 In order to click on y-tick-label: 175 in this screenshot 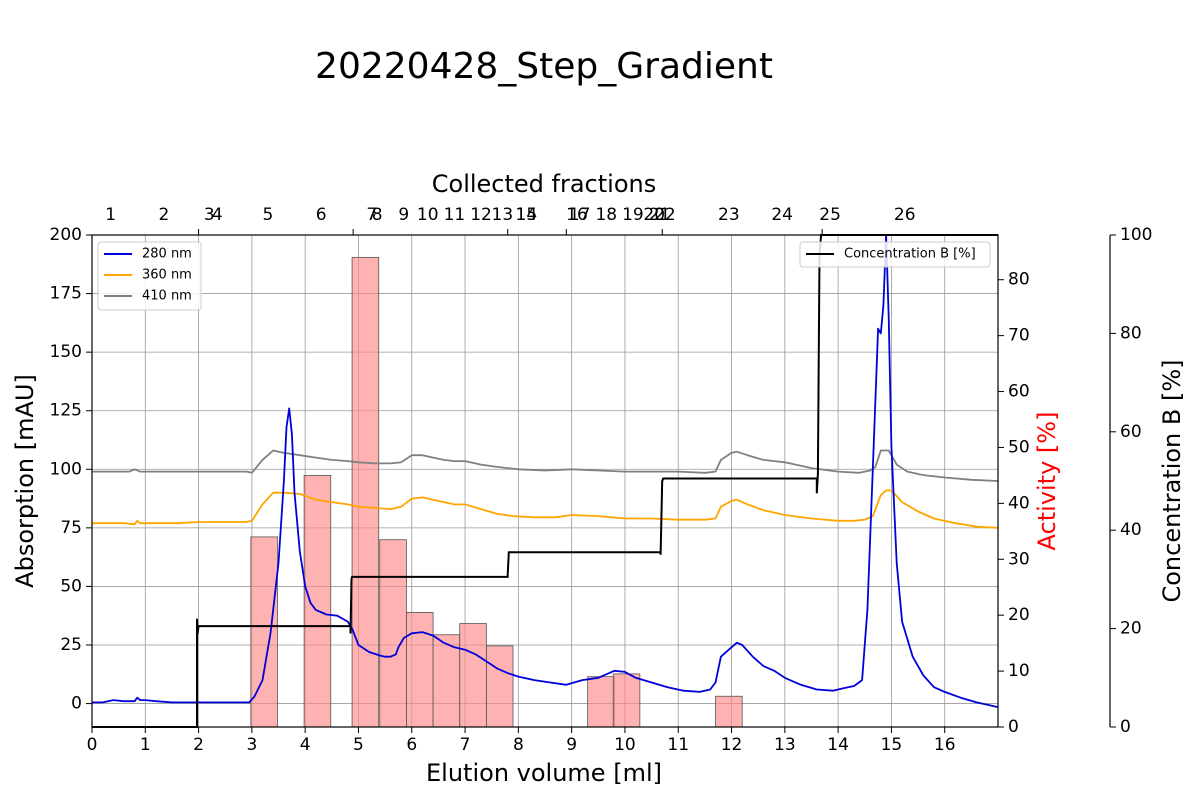, I will do `click(66, 294)`.